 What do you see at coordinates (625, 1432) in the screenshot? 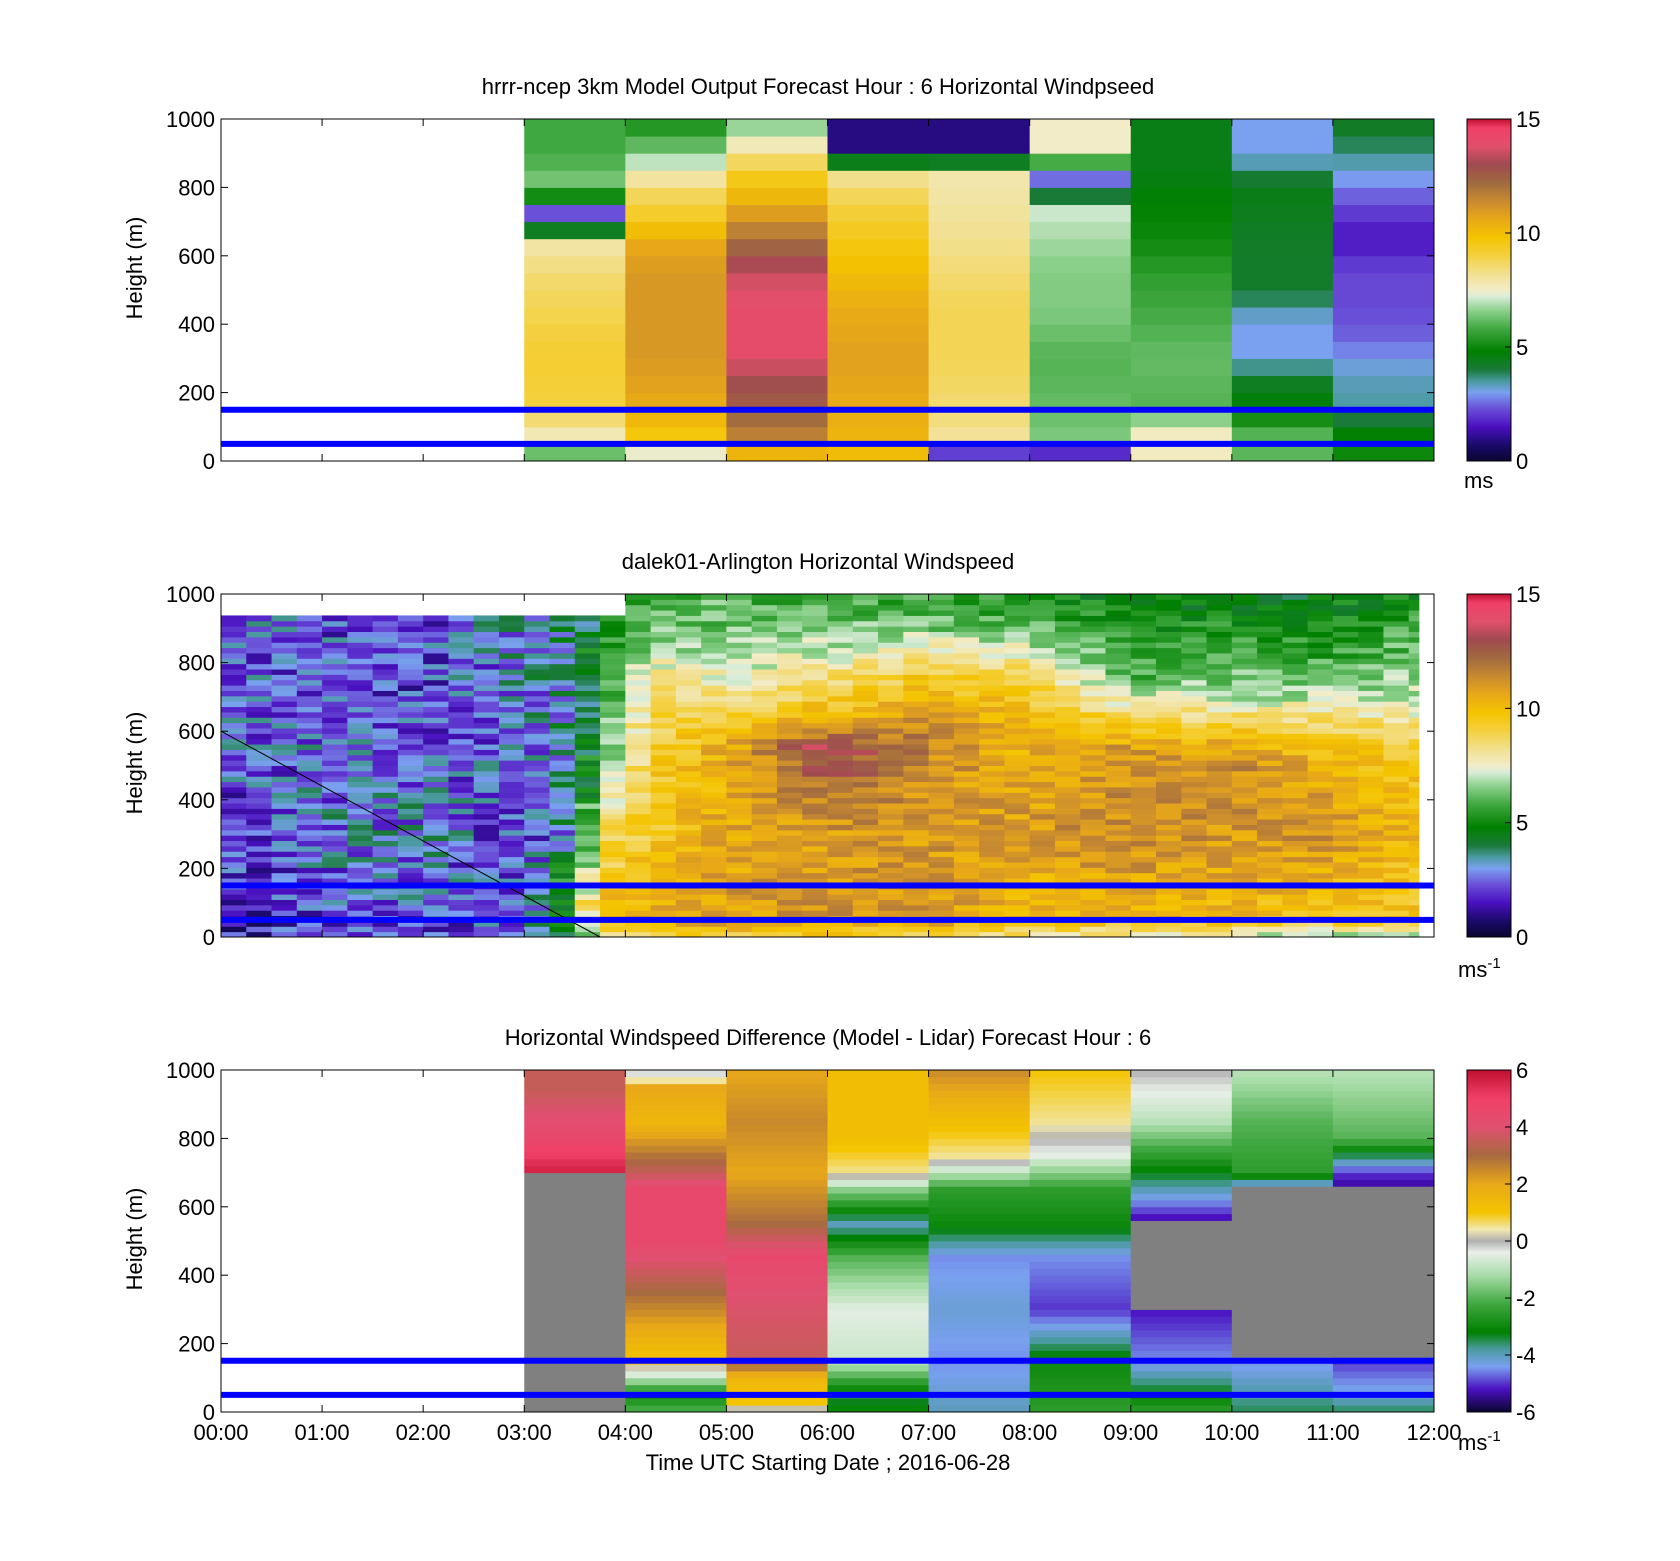
I see `x-tick-label: 04:00` at bounding box center [625, 1432].